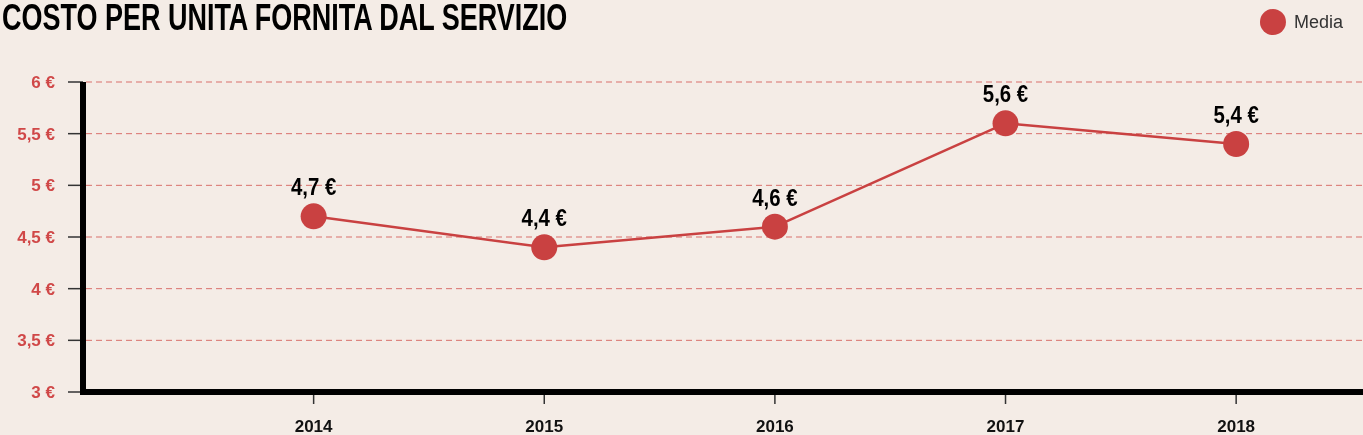 The image size is (1363, 435). I want to click on y-tick-label: 5 €, so click(43, 186).